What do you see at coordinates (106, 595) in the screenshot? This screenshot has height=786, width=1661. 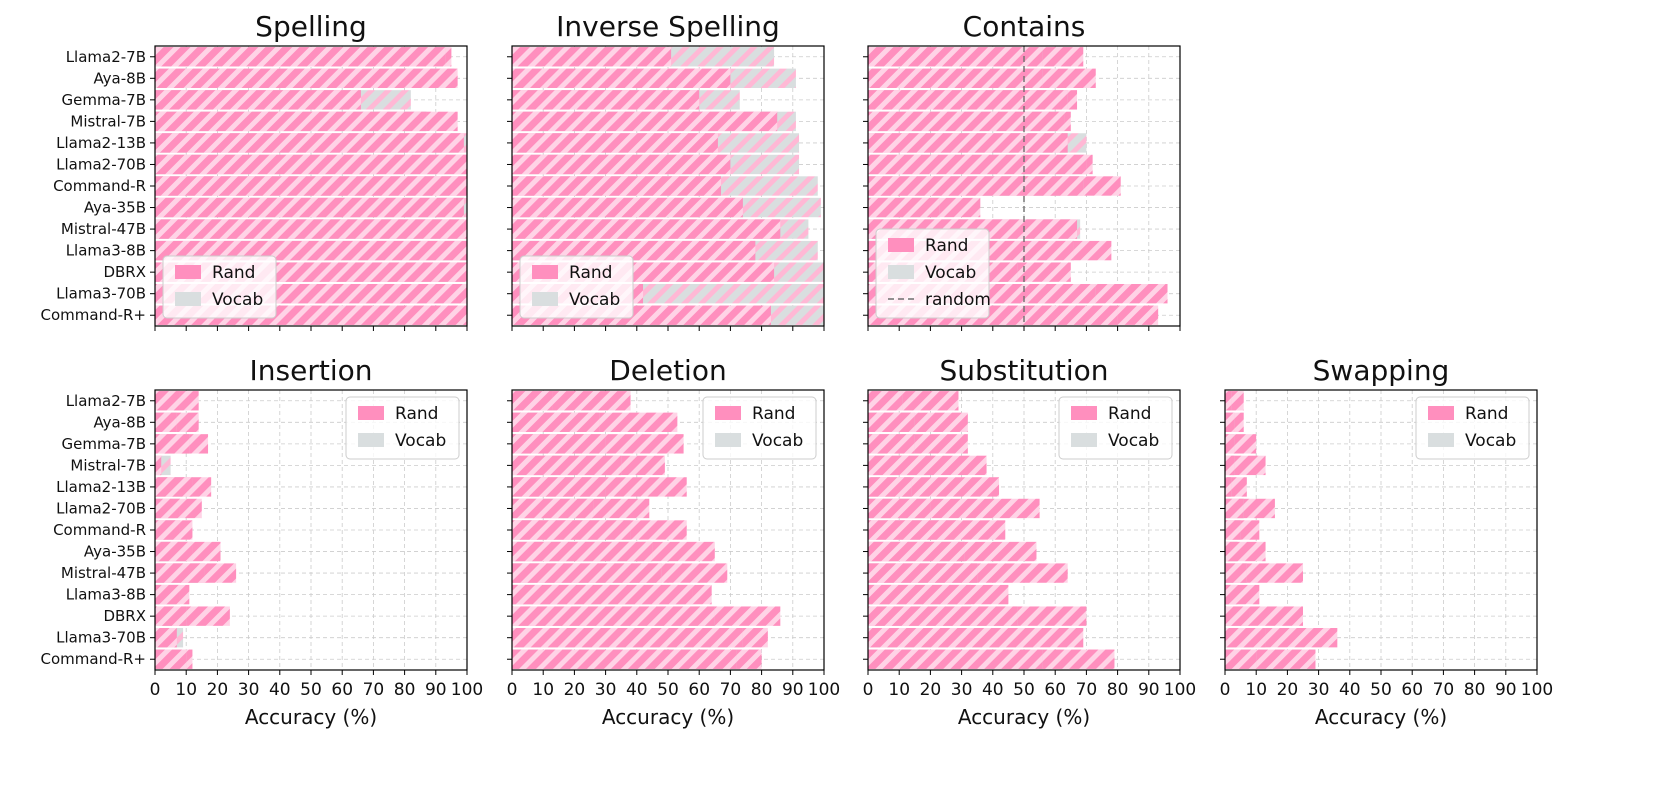 I see `y-tick-label: Llama3-8B` at bounding box center [106, 595].